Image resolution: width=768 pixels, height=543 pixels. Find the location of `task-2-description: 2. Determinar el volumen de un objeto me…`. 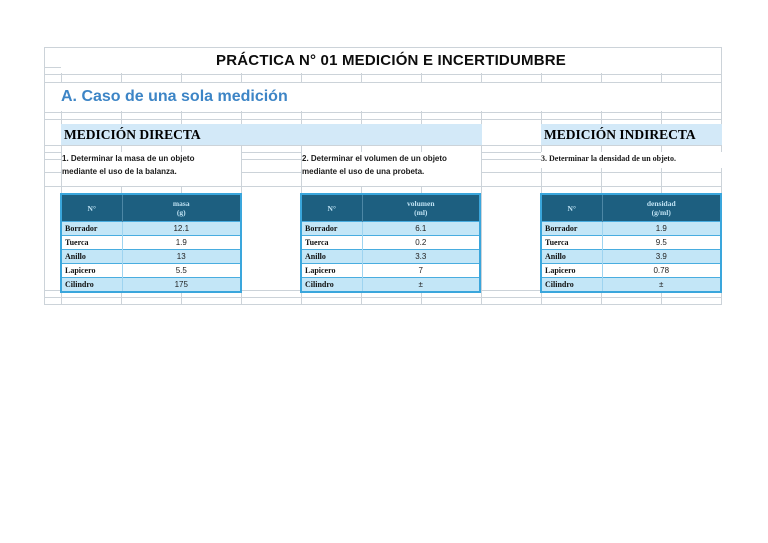

task-2-description: 2. Determinar el volumen de un objeto me… is located at coordinates (391, 169).